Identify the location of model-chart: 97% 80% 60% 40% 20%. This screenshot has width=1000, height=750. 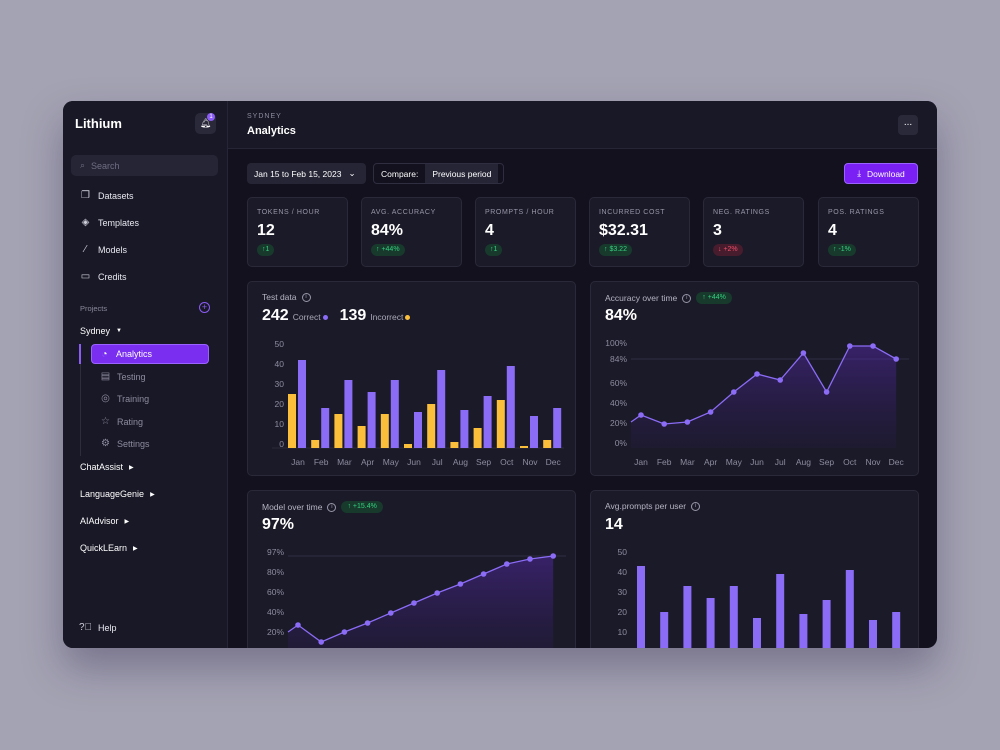
(416, 597).